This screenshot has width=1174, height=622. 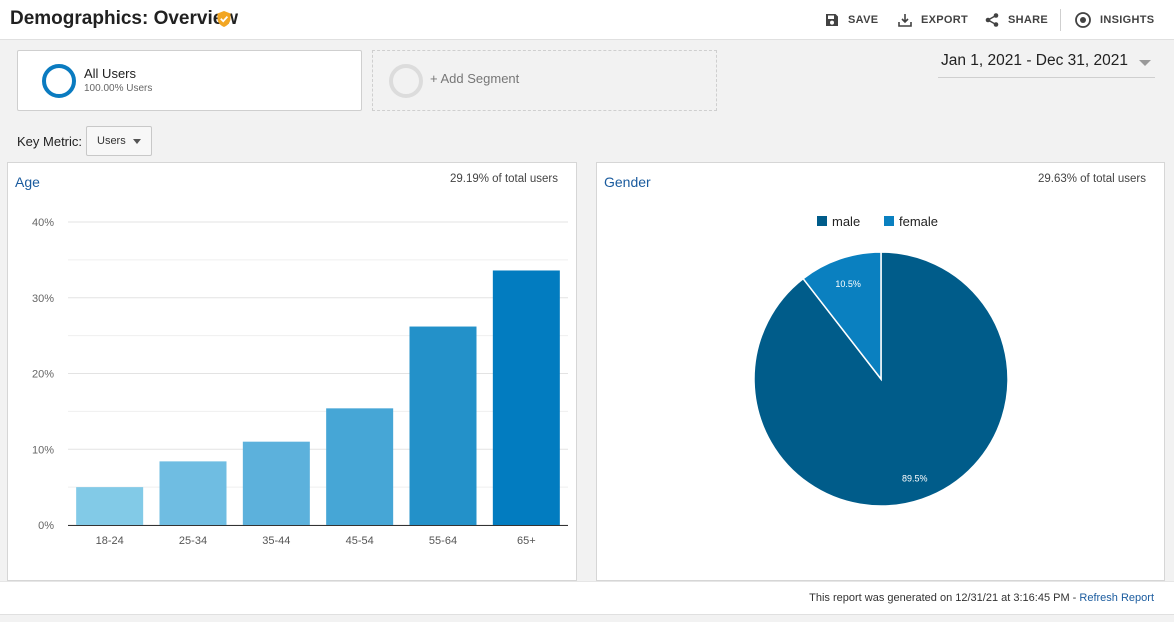 I want to click on key-metric-label: Key Metric:, so click(x=50, y=141).